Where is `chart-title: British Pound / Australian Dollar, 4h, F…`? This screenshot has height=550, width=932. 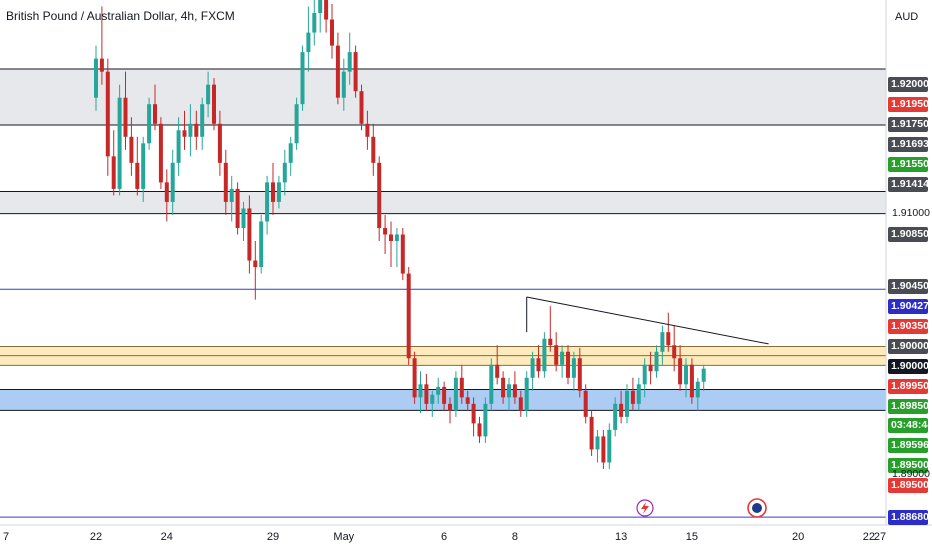 chart-title: British Pound / Australian Dollar, 4h, F… is located at coordinates (120, 16).